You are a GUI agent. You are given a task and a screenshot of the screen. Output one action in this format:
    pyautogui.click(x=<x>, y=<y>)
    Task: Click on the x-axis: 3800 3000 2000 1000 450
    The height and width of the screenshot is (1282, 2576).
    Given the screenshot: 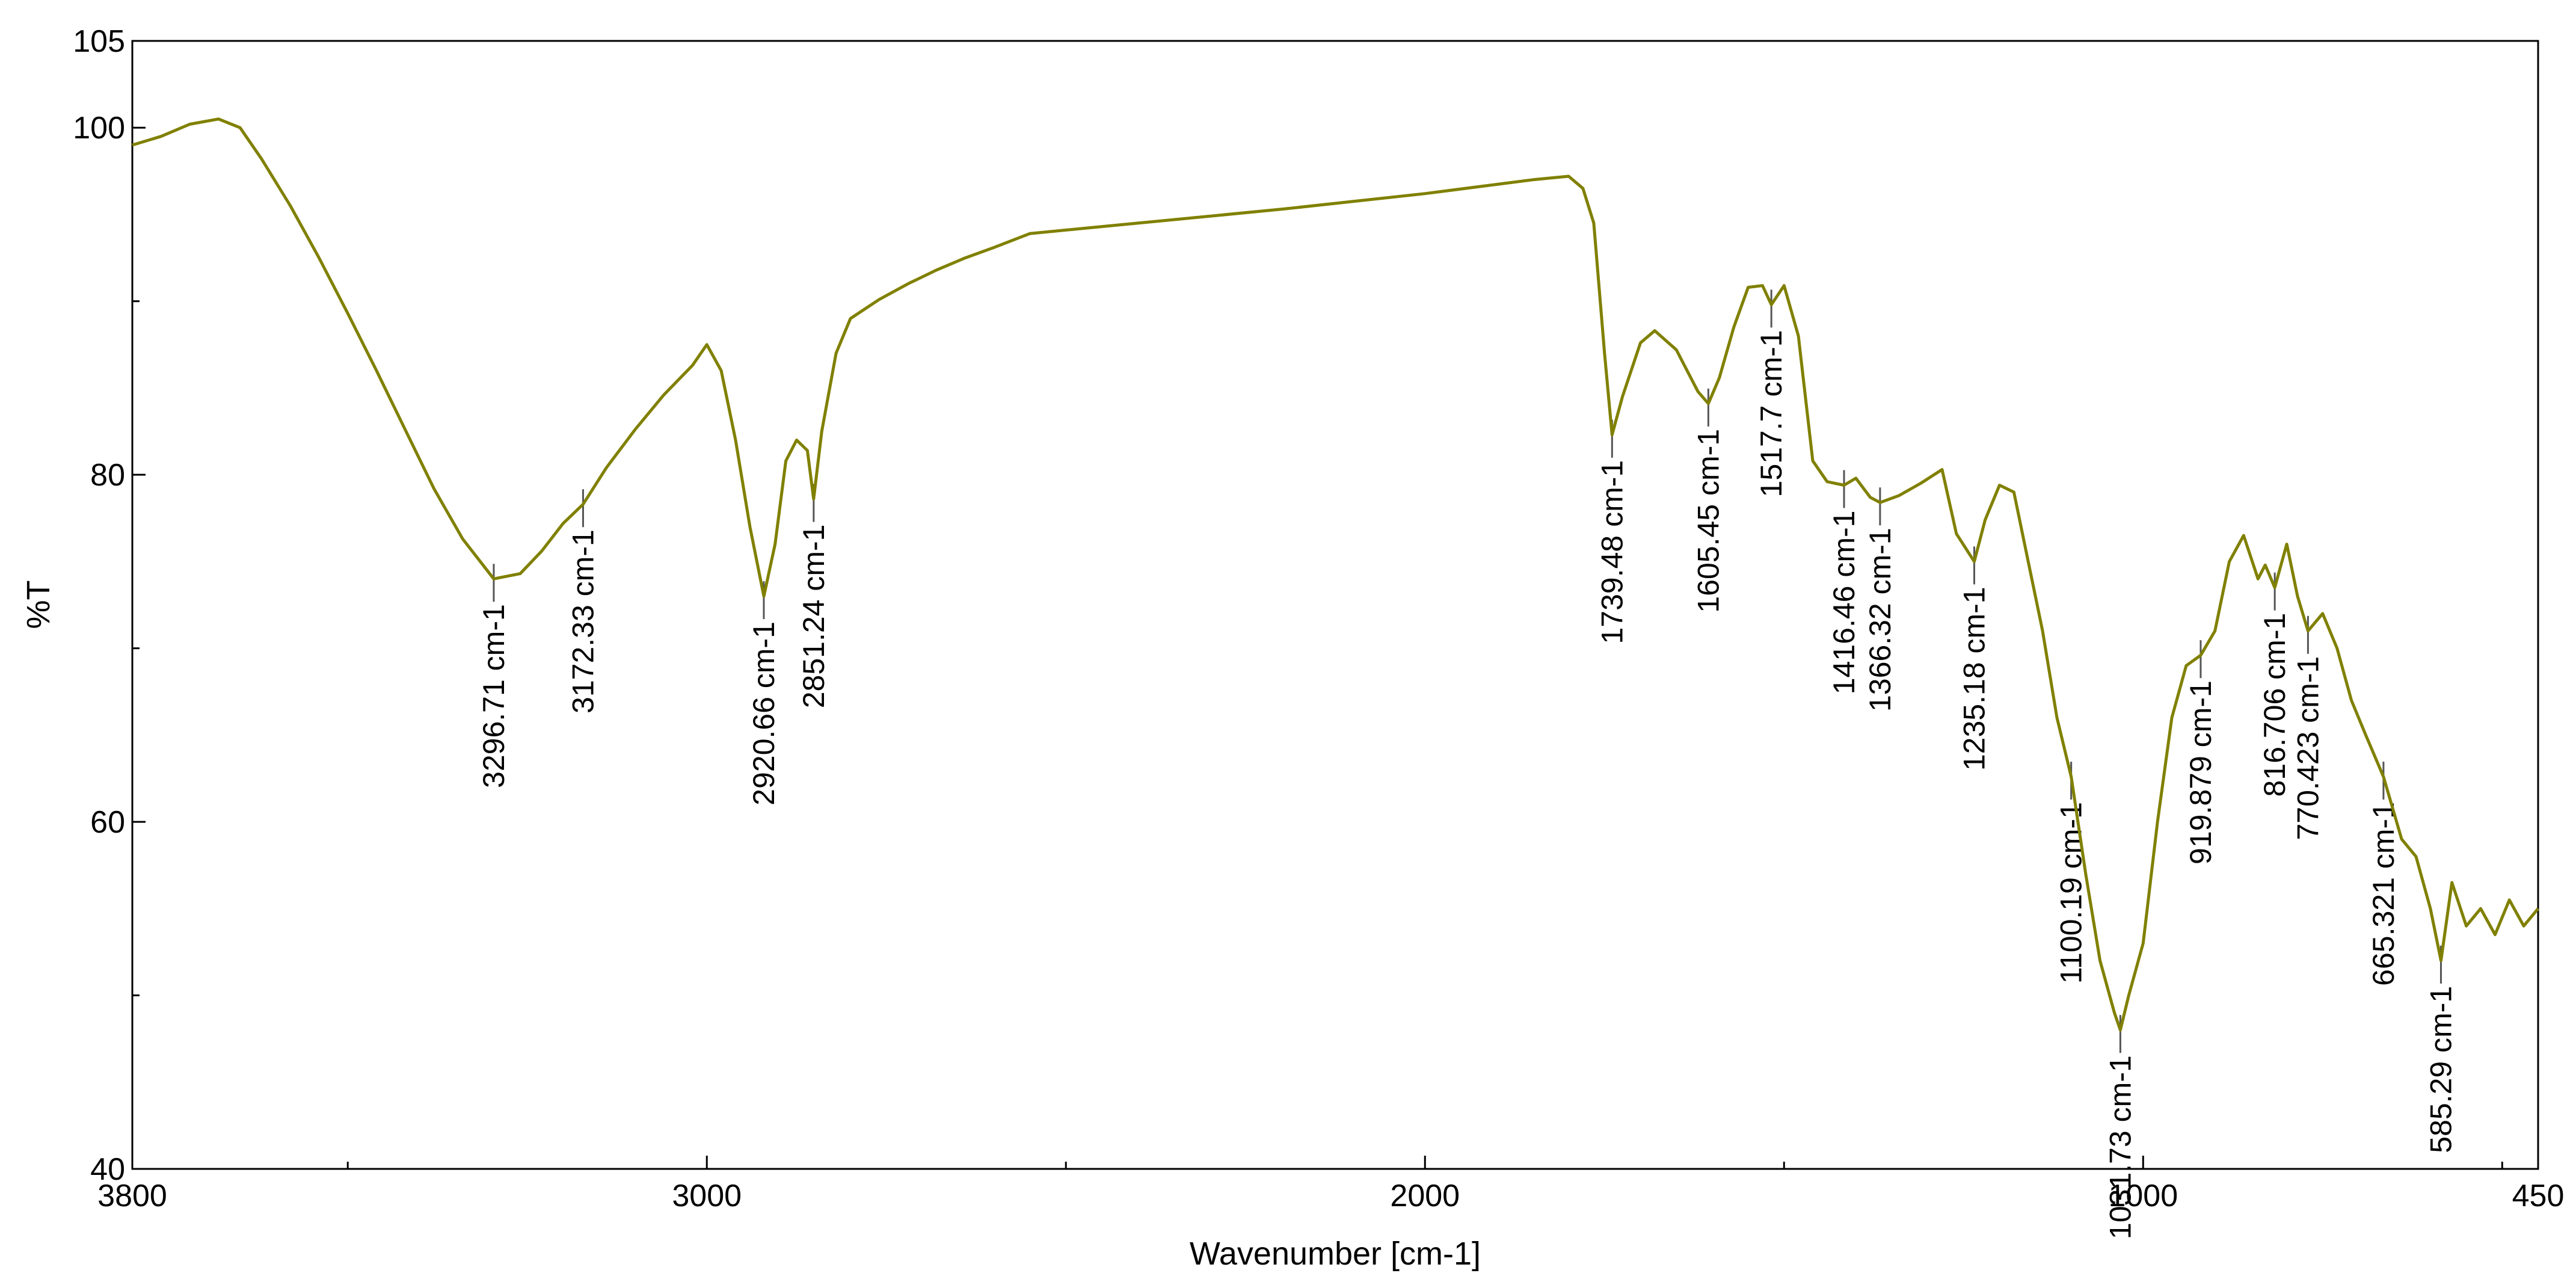 What is the action you would take?
    pyautogui.click(x=1331, y=1184)
    